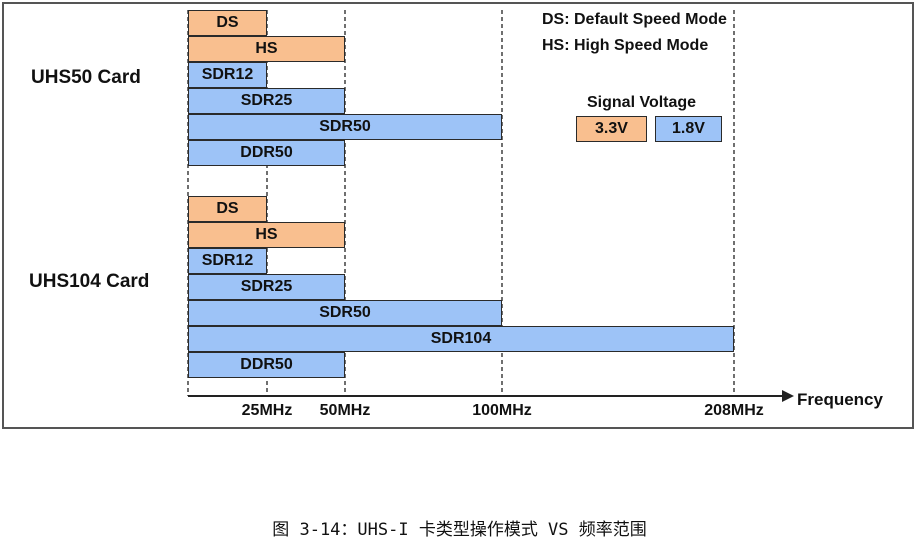 The width and height of the screenshot is (919, 550). Describe the element at coordinates (459, 530) in the screenshot. I see `figure-caption: 图 3-14：UHS-I 卡类型操作模式 VS 频率范围` at that location.